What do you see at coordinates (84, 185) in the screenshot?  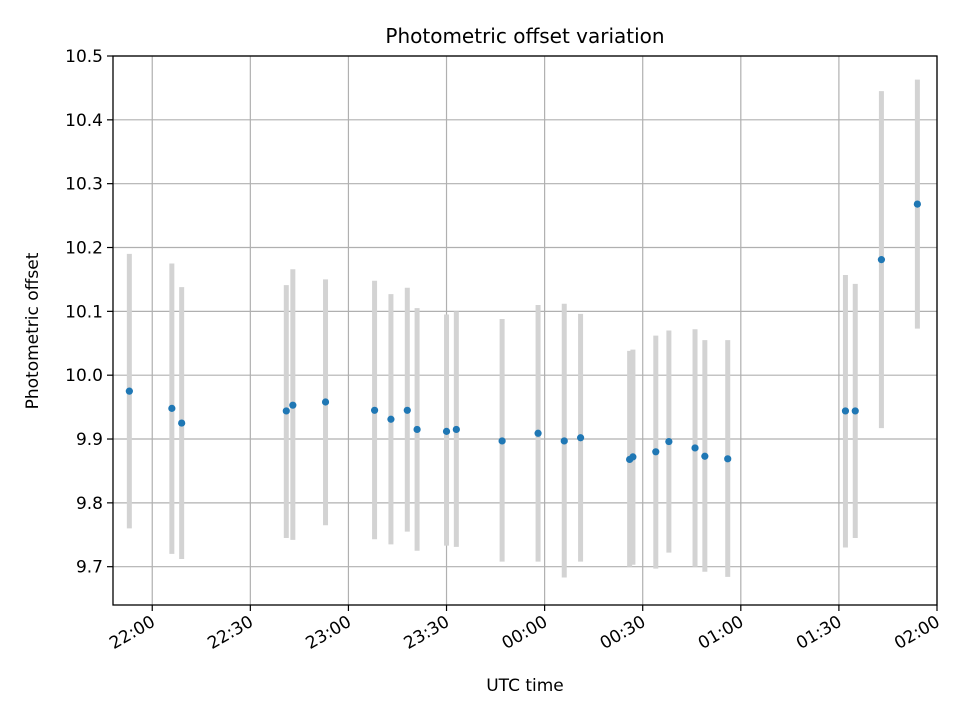 I see `y-tick-label: 10.3` at bounding box center [84, 185].